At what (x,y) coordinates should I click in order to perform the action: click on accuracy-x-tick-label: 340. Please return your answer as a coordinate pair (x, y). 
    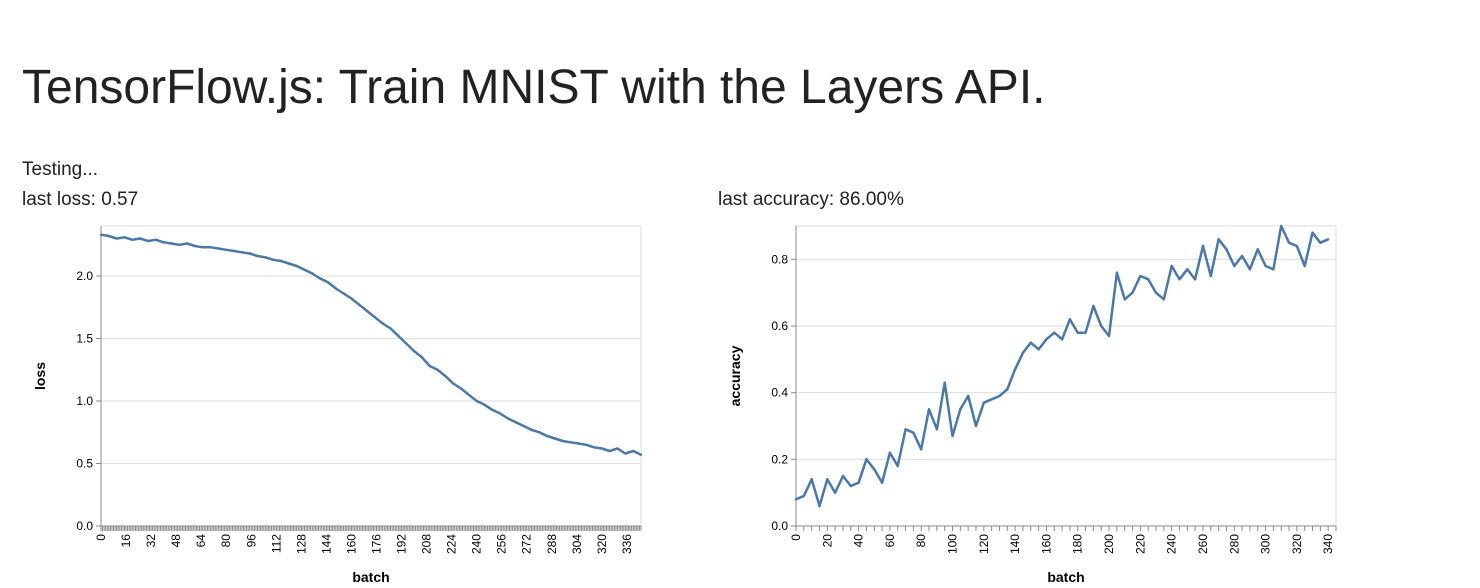
    Looking at the image, I should click on (1328, 544).